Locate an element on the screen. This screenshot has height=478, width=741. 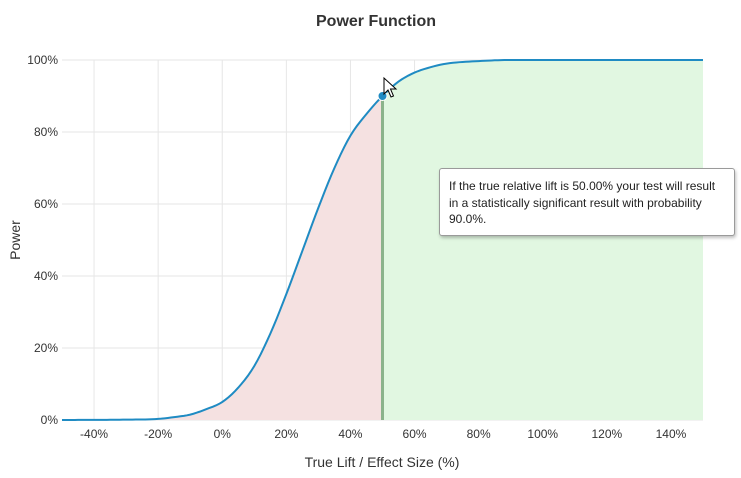
x-tick-label: -40% is located at coordinates (94, 434).